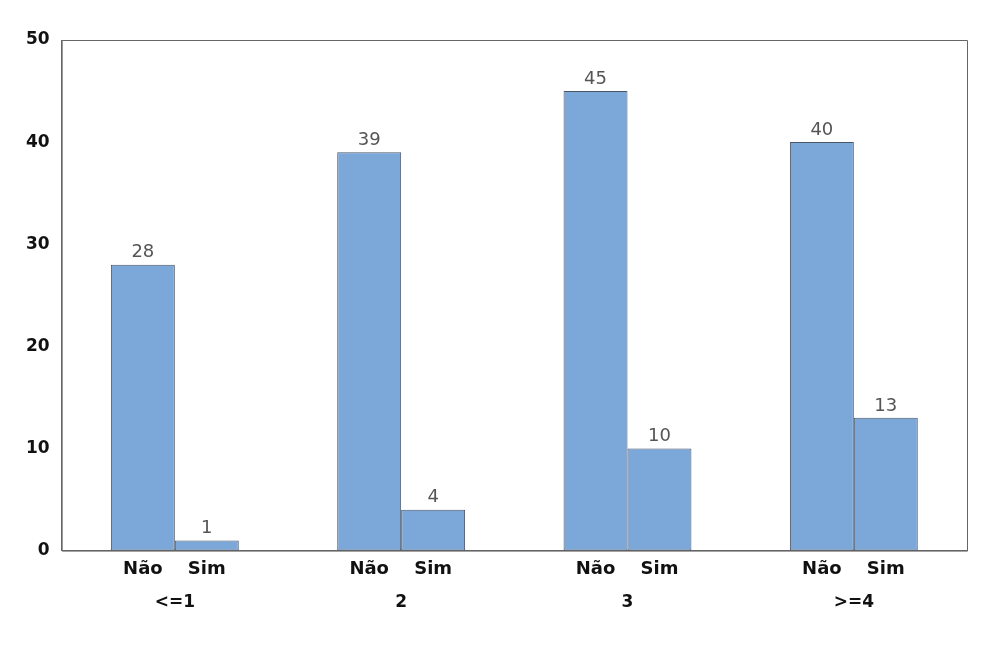 This screenshot has width=1006, height=671. I want to click on series-label: Não, so click(143, 568).